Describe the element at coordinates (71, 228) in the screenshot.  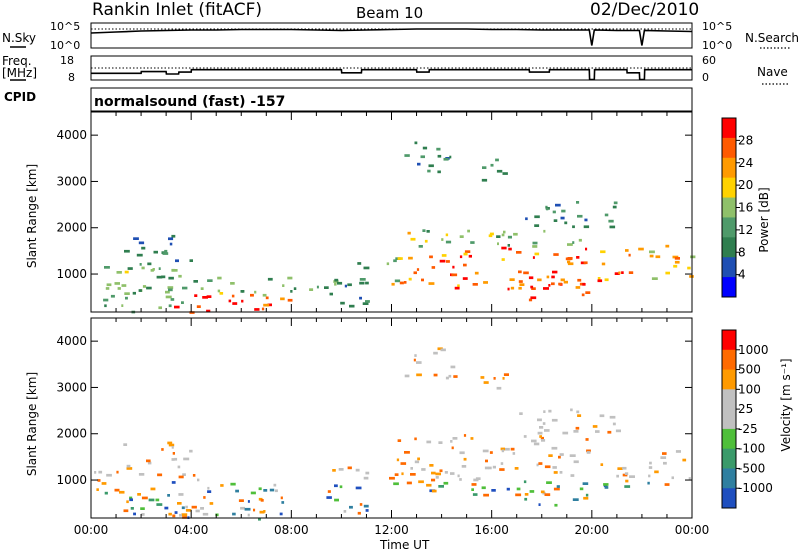
I see `y-tick-label: 2000` at that location.